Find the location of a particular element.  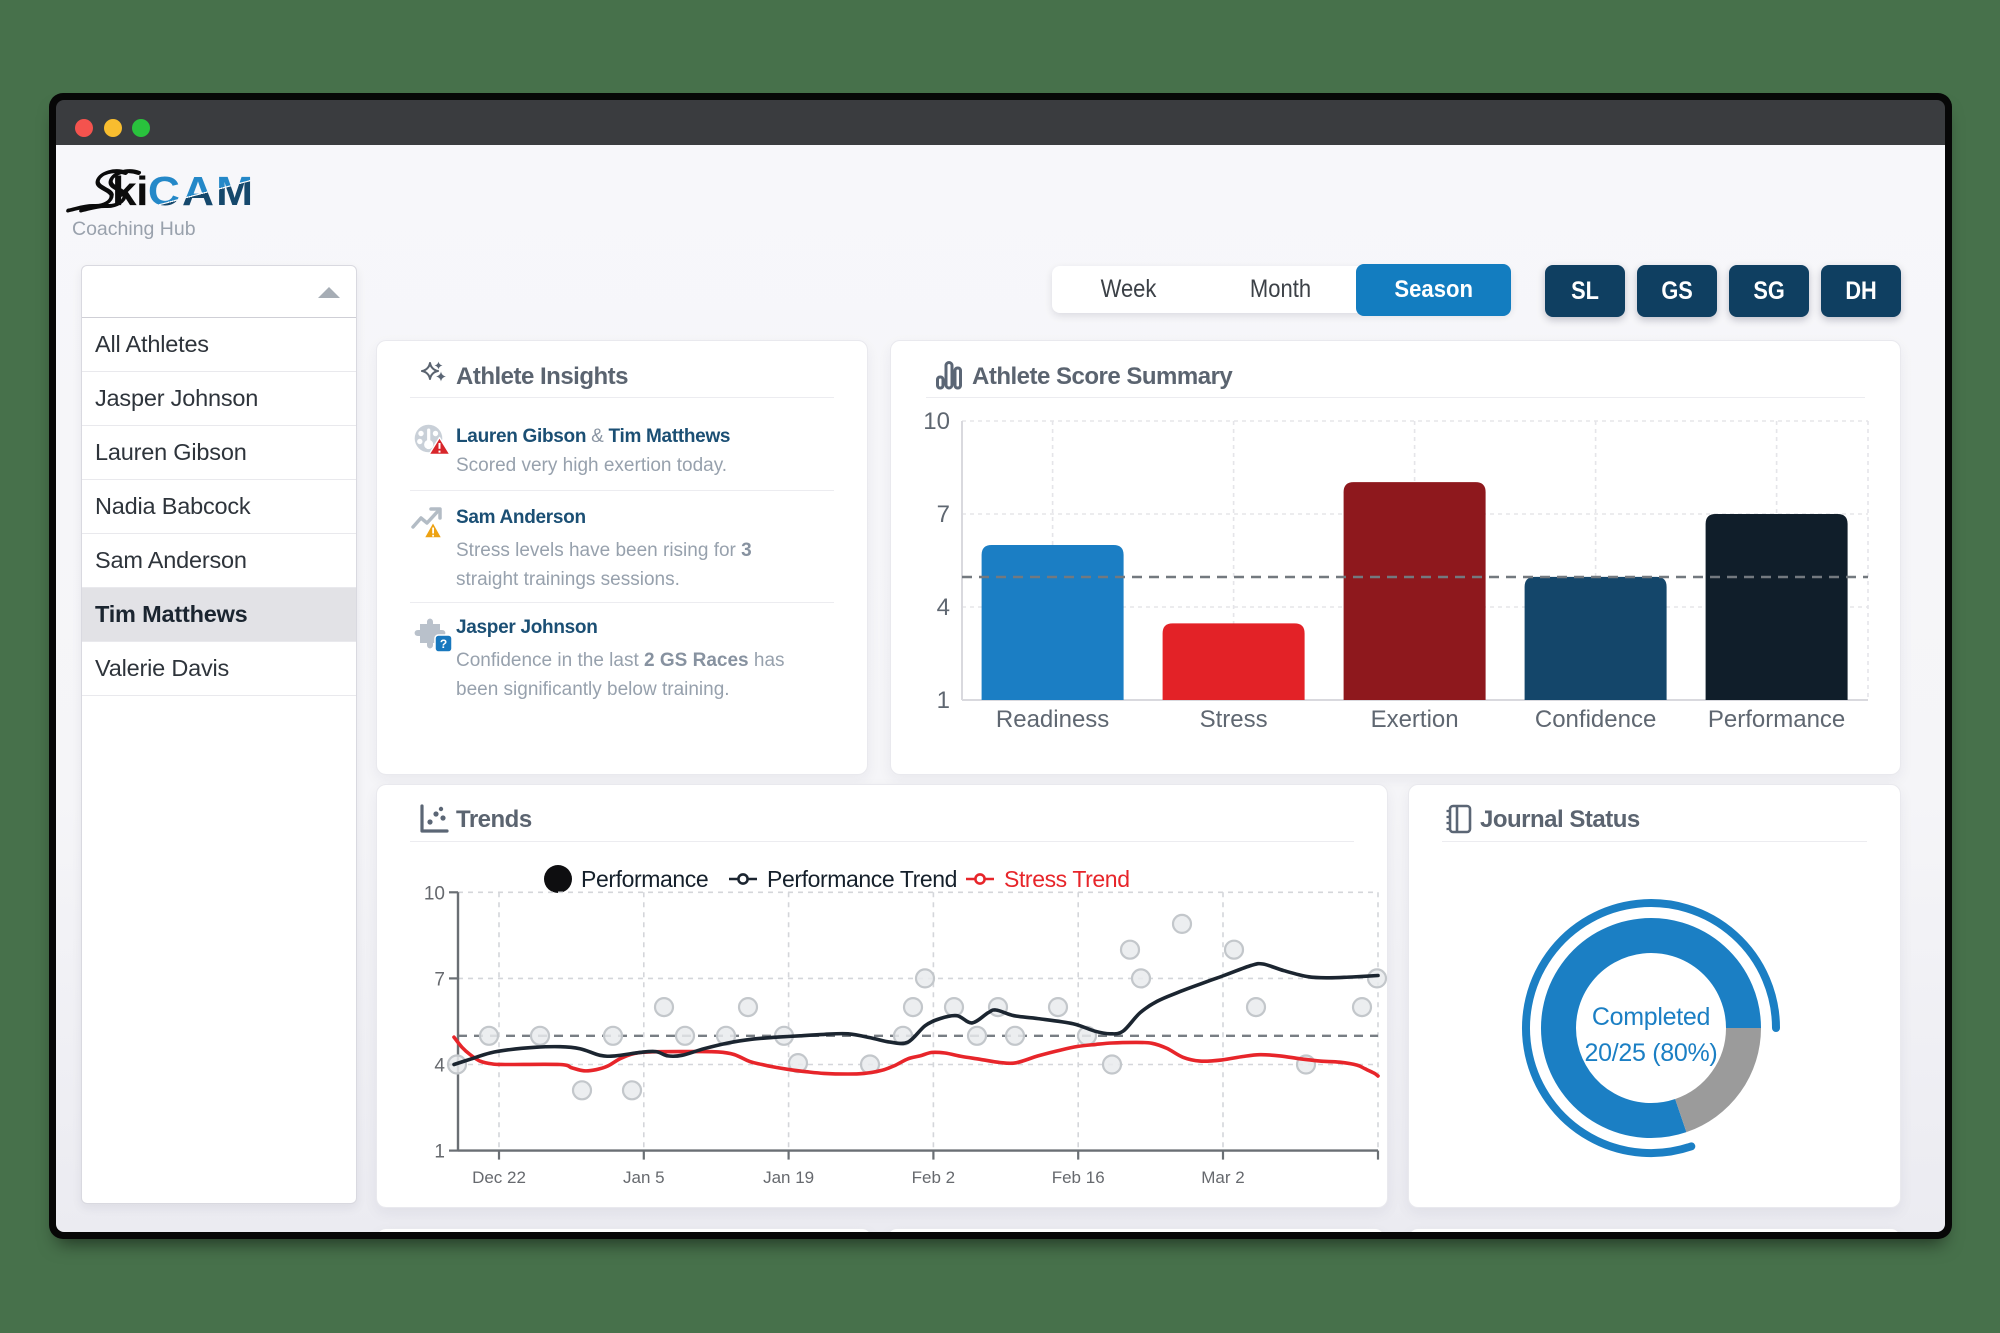

svg-text: Mar 2 is located at coordinates (1222, 1177).